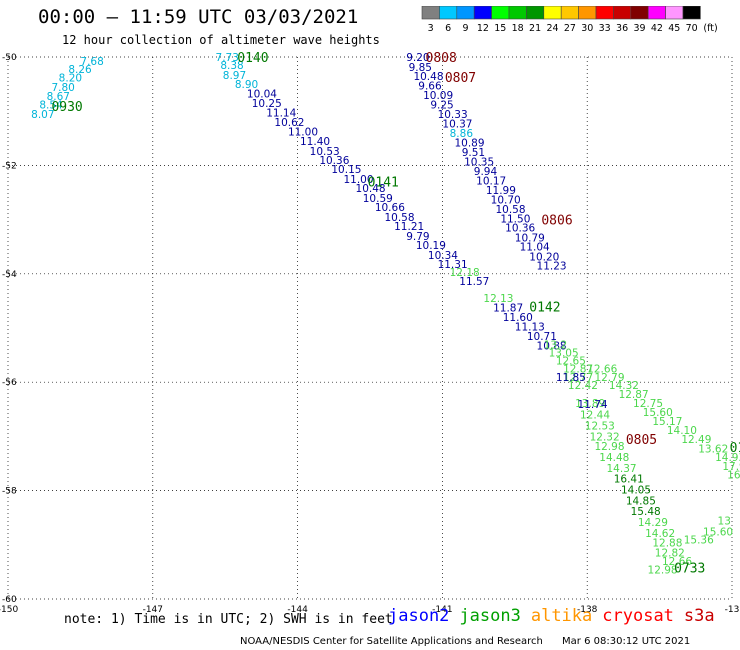 The height and width of the screenshot is (650, 740). What do you see at coordinates (542, 337) in the screenshot?
I see `wave-height-value: 10.71` at bounding box center [542, 337].